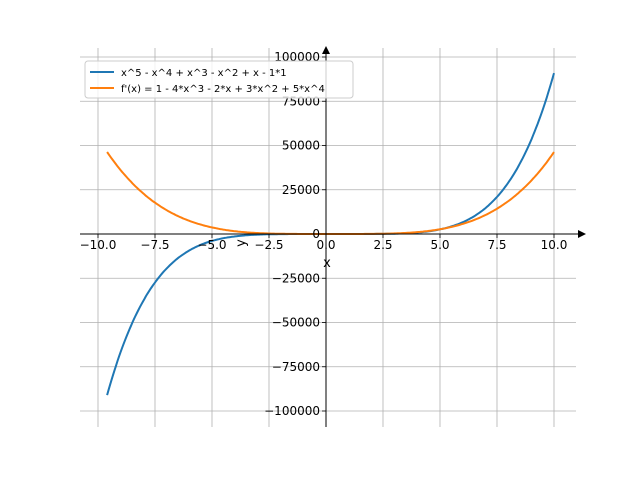 This screenshot has height=484, width=640. What do you see at coordinates (326, 50) in the screenshot?
I see `y-axis-arrow` at bounding box center [326, 50].